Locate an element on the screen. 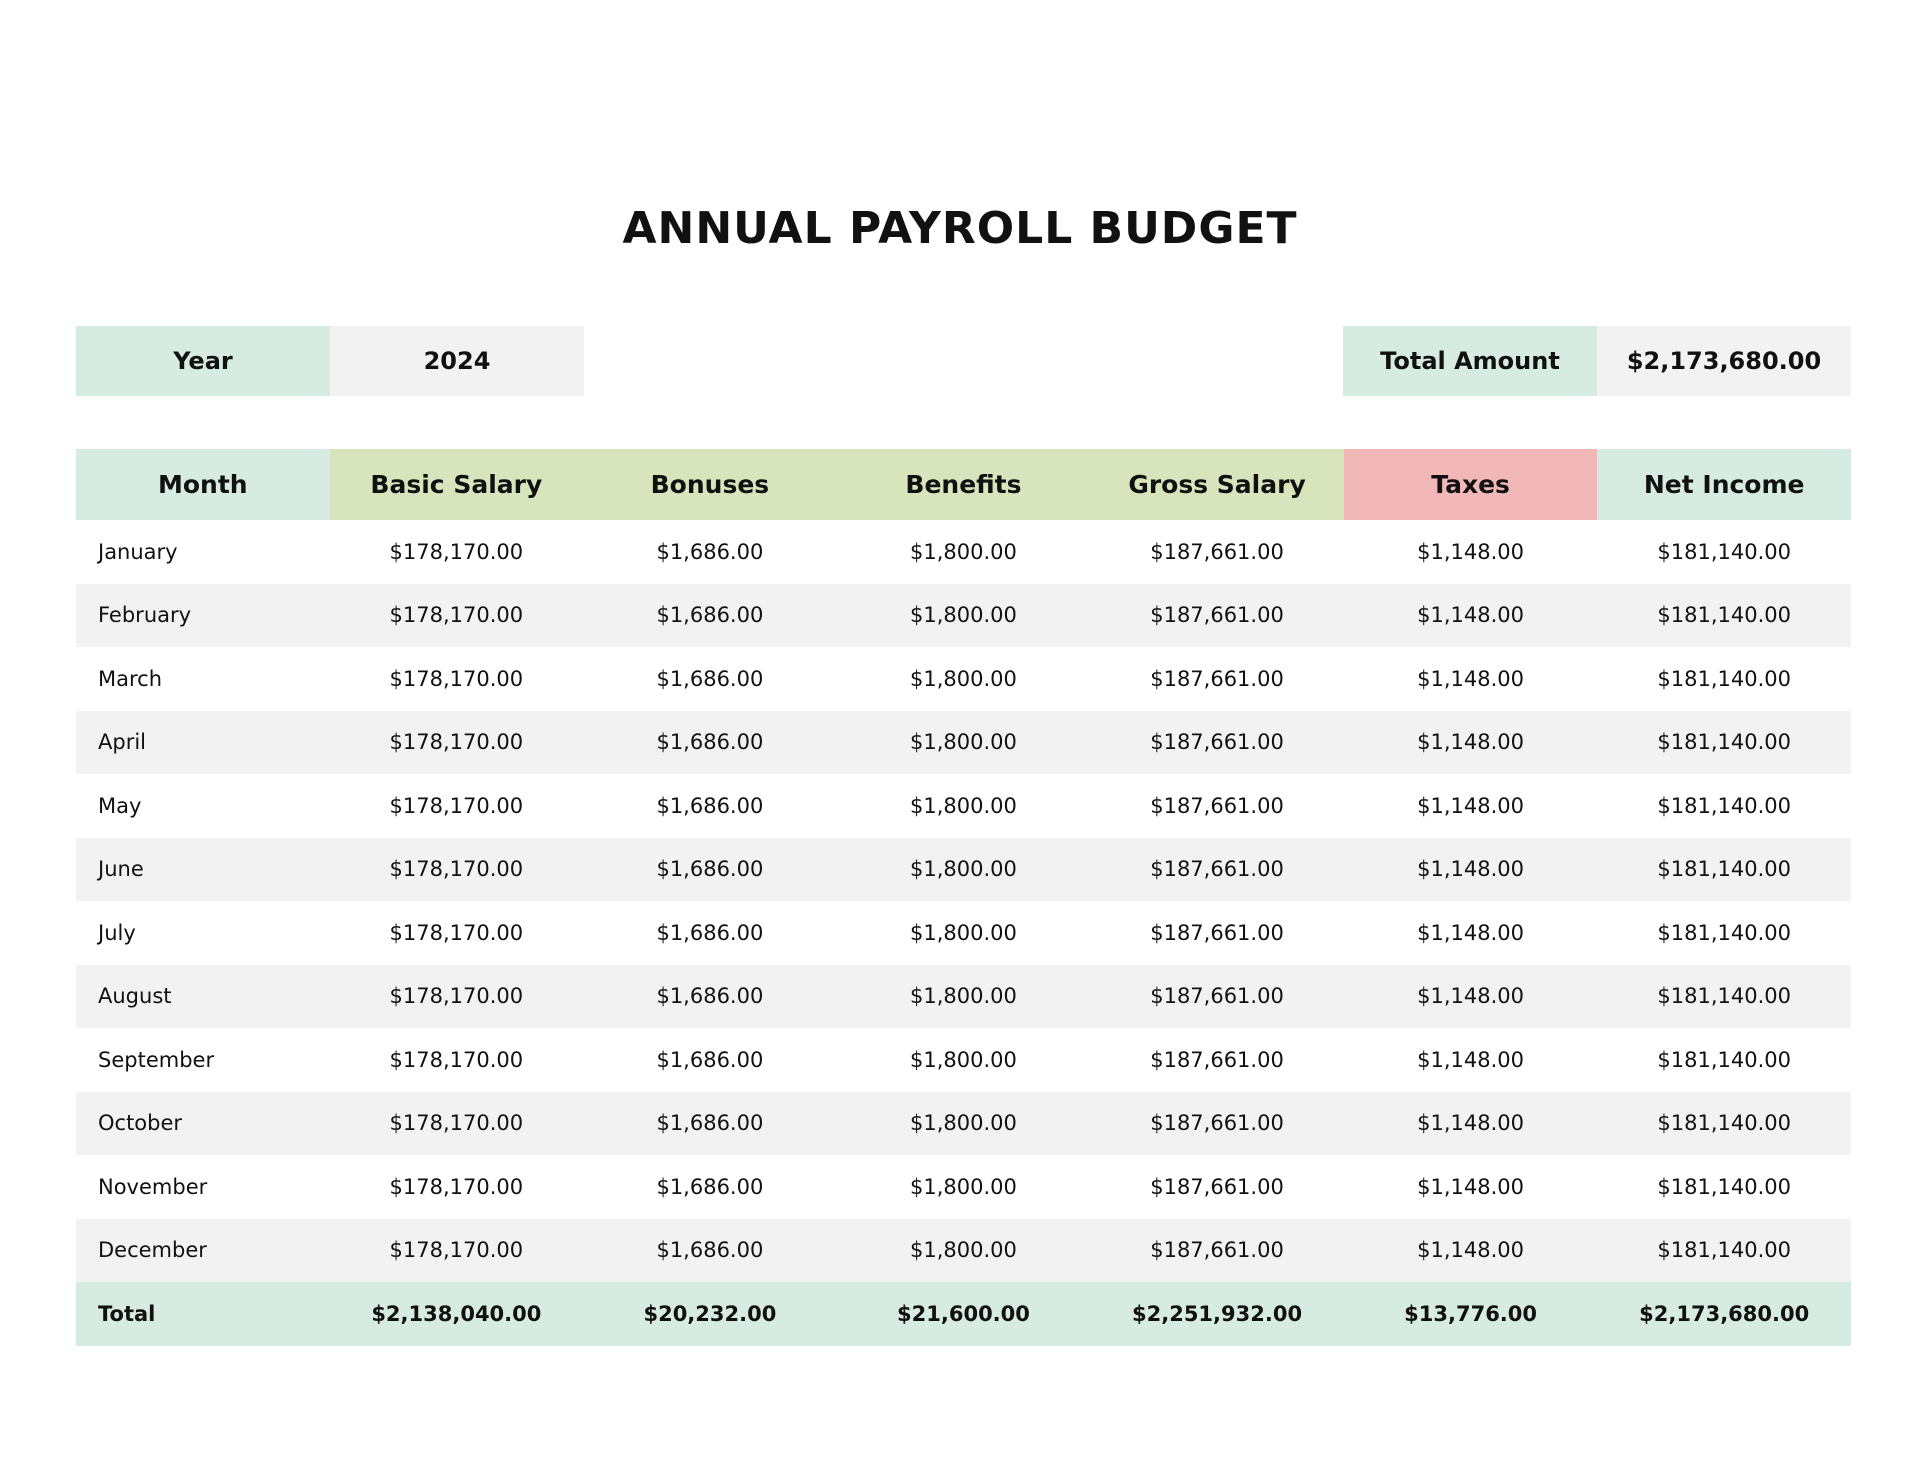 The height and width of the screenshot is (1484, 1920). year-value: 2024 is located at coordinates (457, 361).